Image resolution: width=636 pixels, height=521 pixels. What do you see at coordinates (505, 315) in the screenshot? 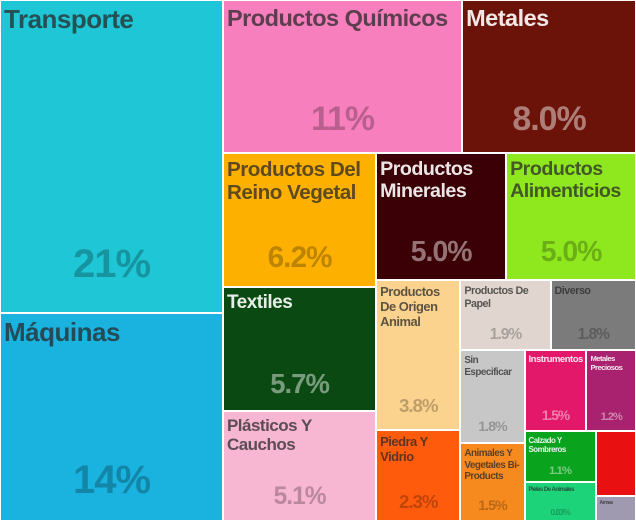
I see `treemap-cell: Productos De Papel 1.9%` at bounding box center [505, 315].